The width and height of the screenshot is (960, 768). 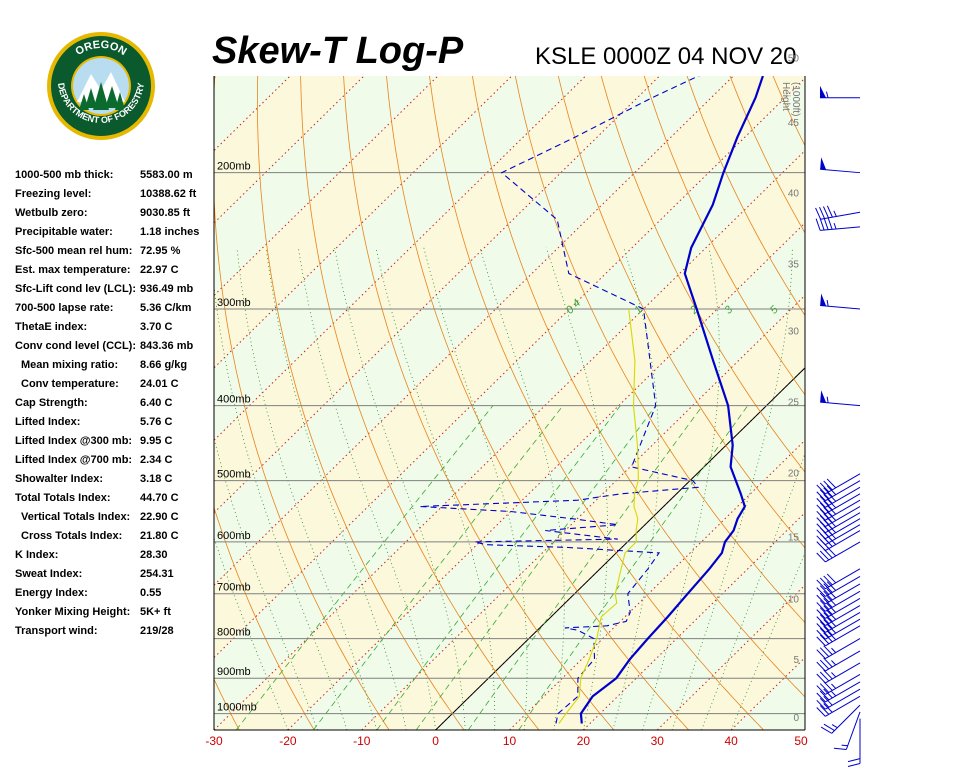 What do you see at coordinates (64, 308) in the screenshot?
I see `stat-label: 700-500 lapse rate:` at bounding box center [64, 308].